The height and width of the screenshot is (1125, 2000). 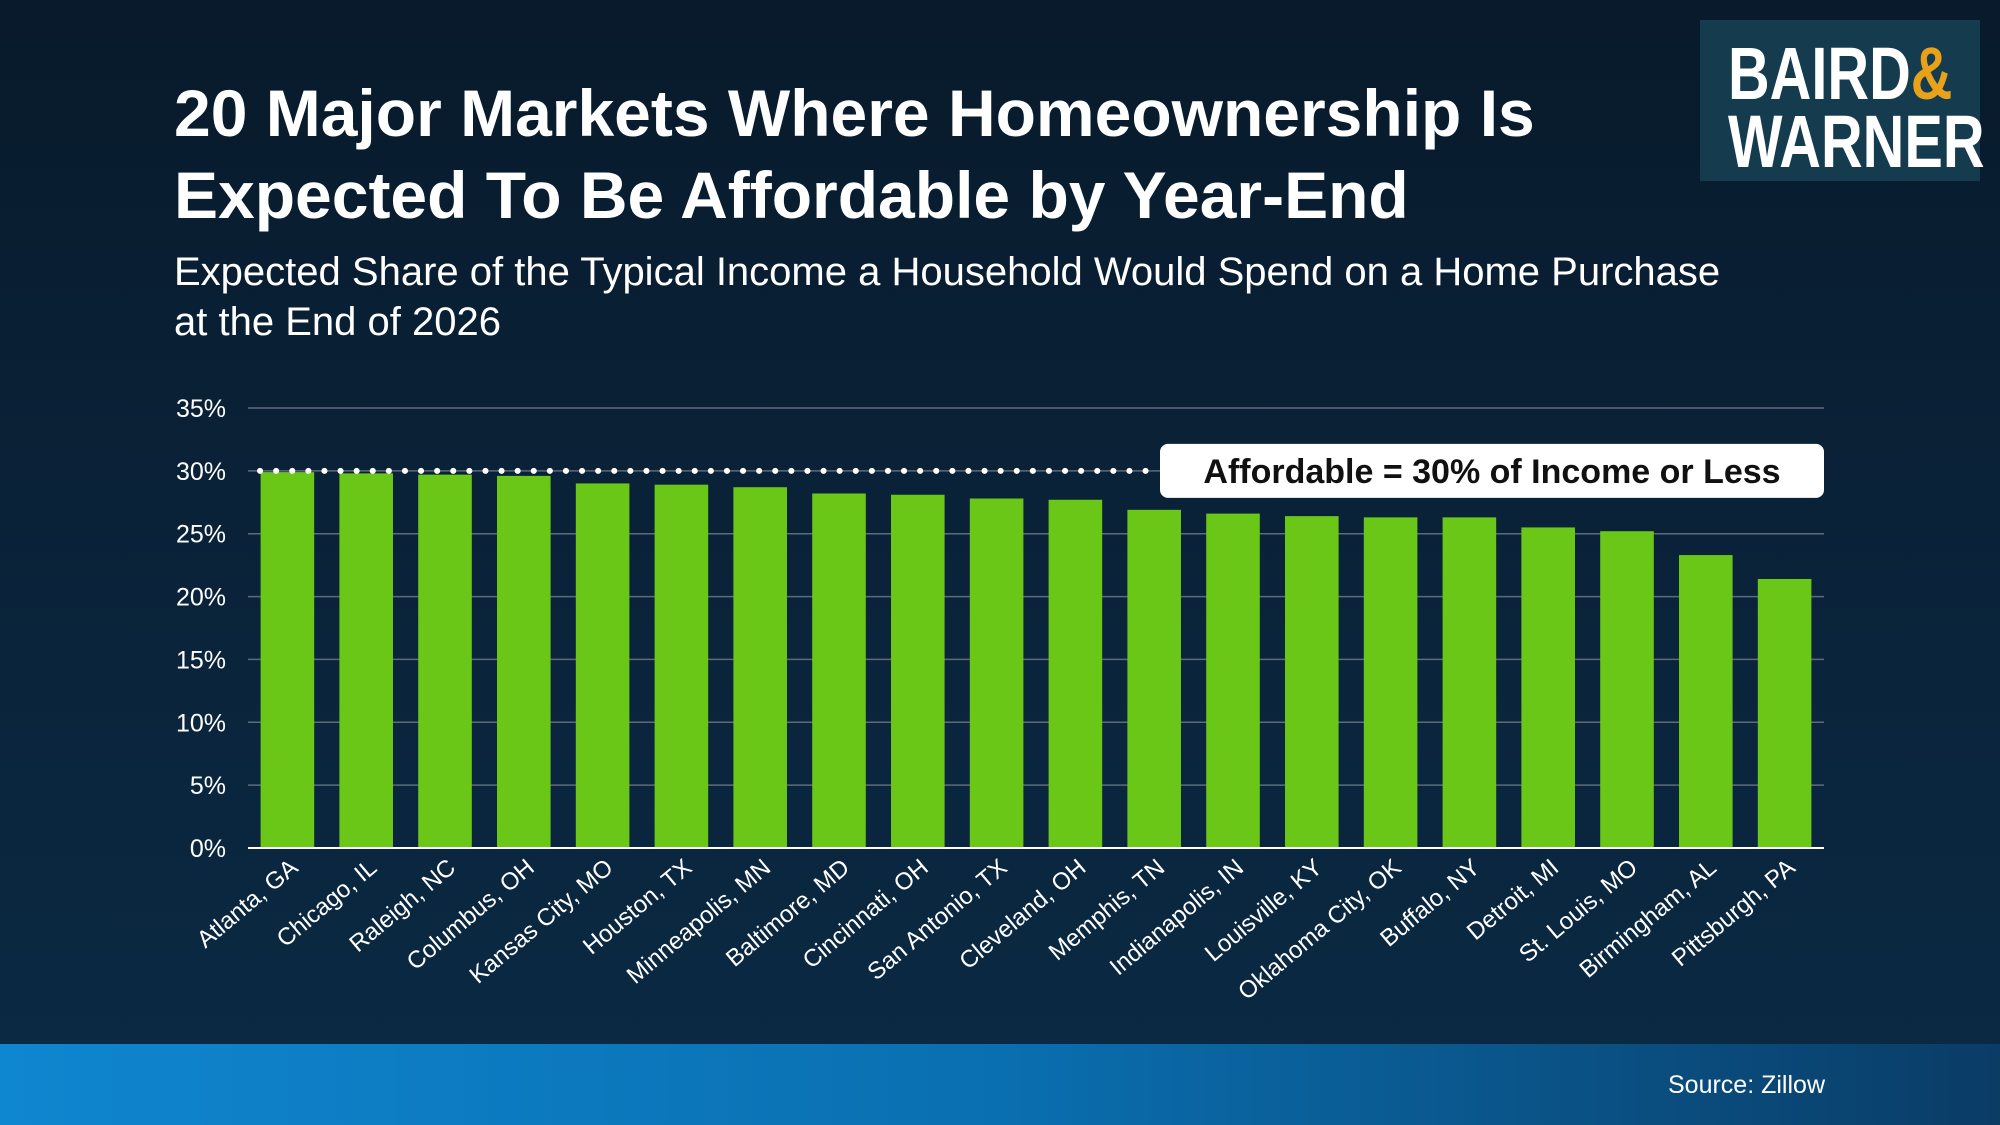 I want to click on y-tick-label: 20%, so click(x=201, y=598).